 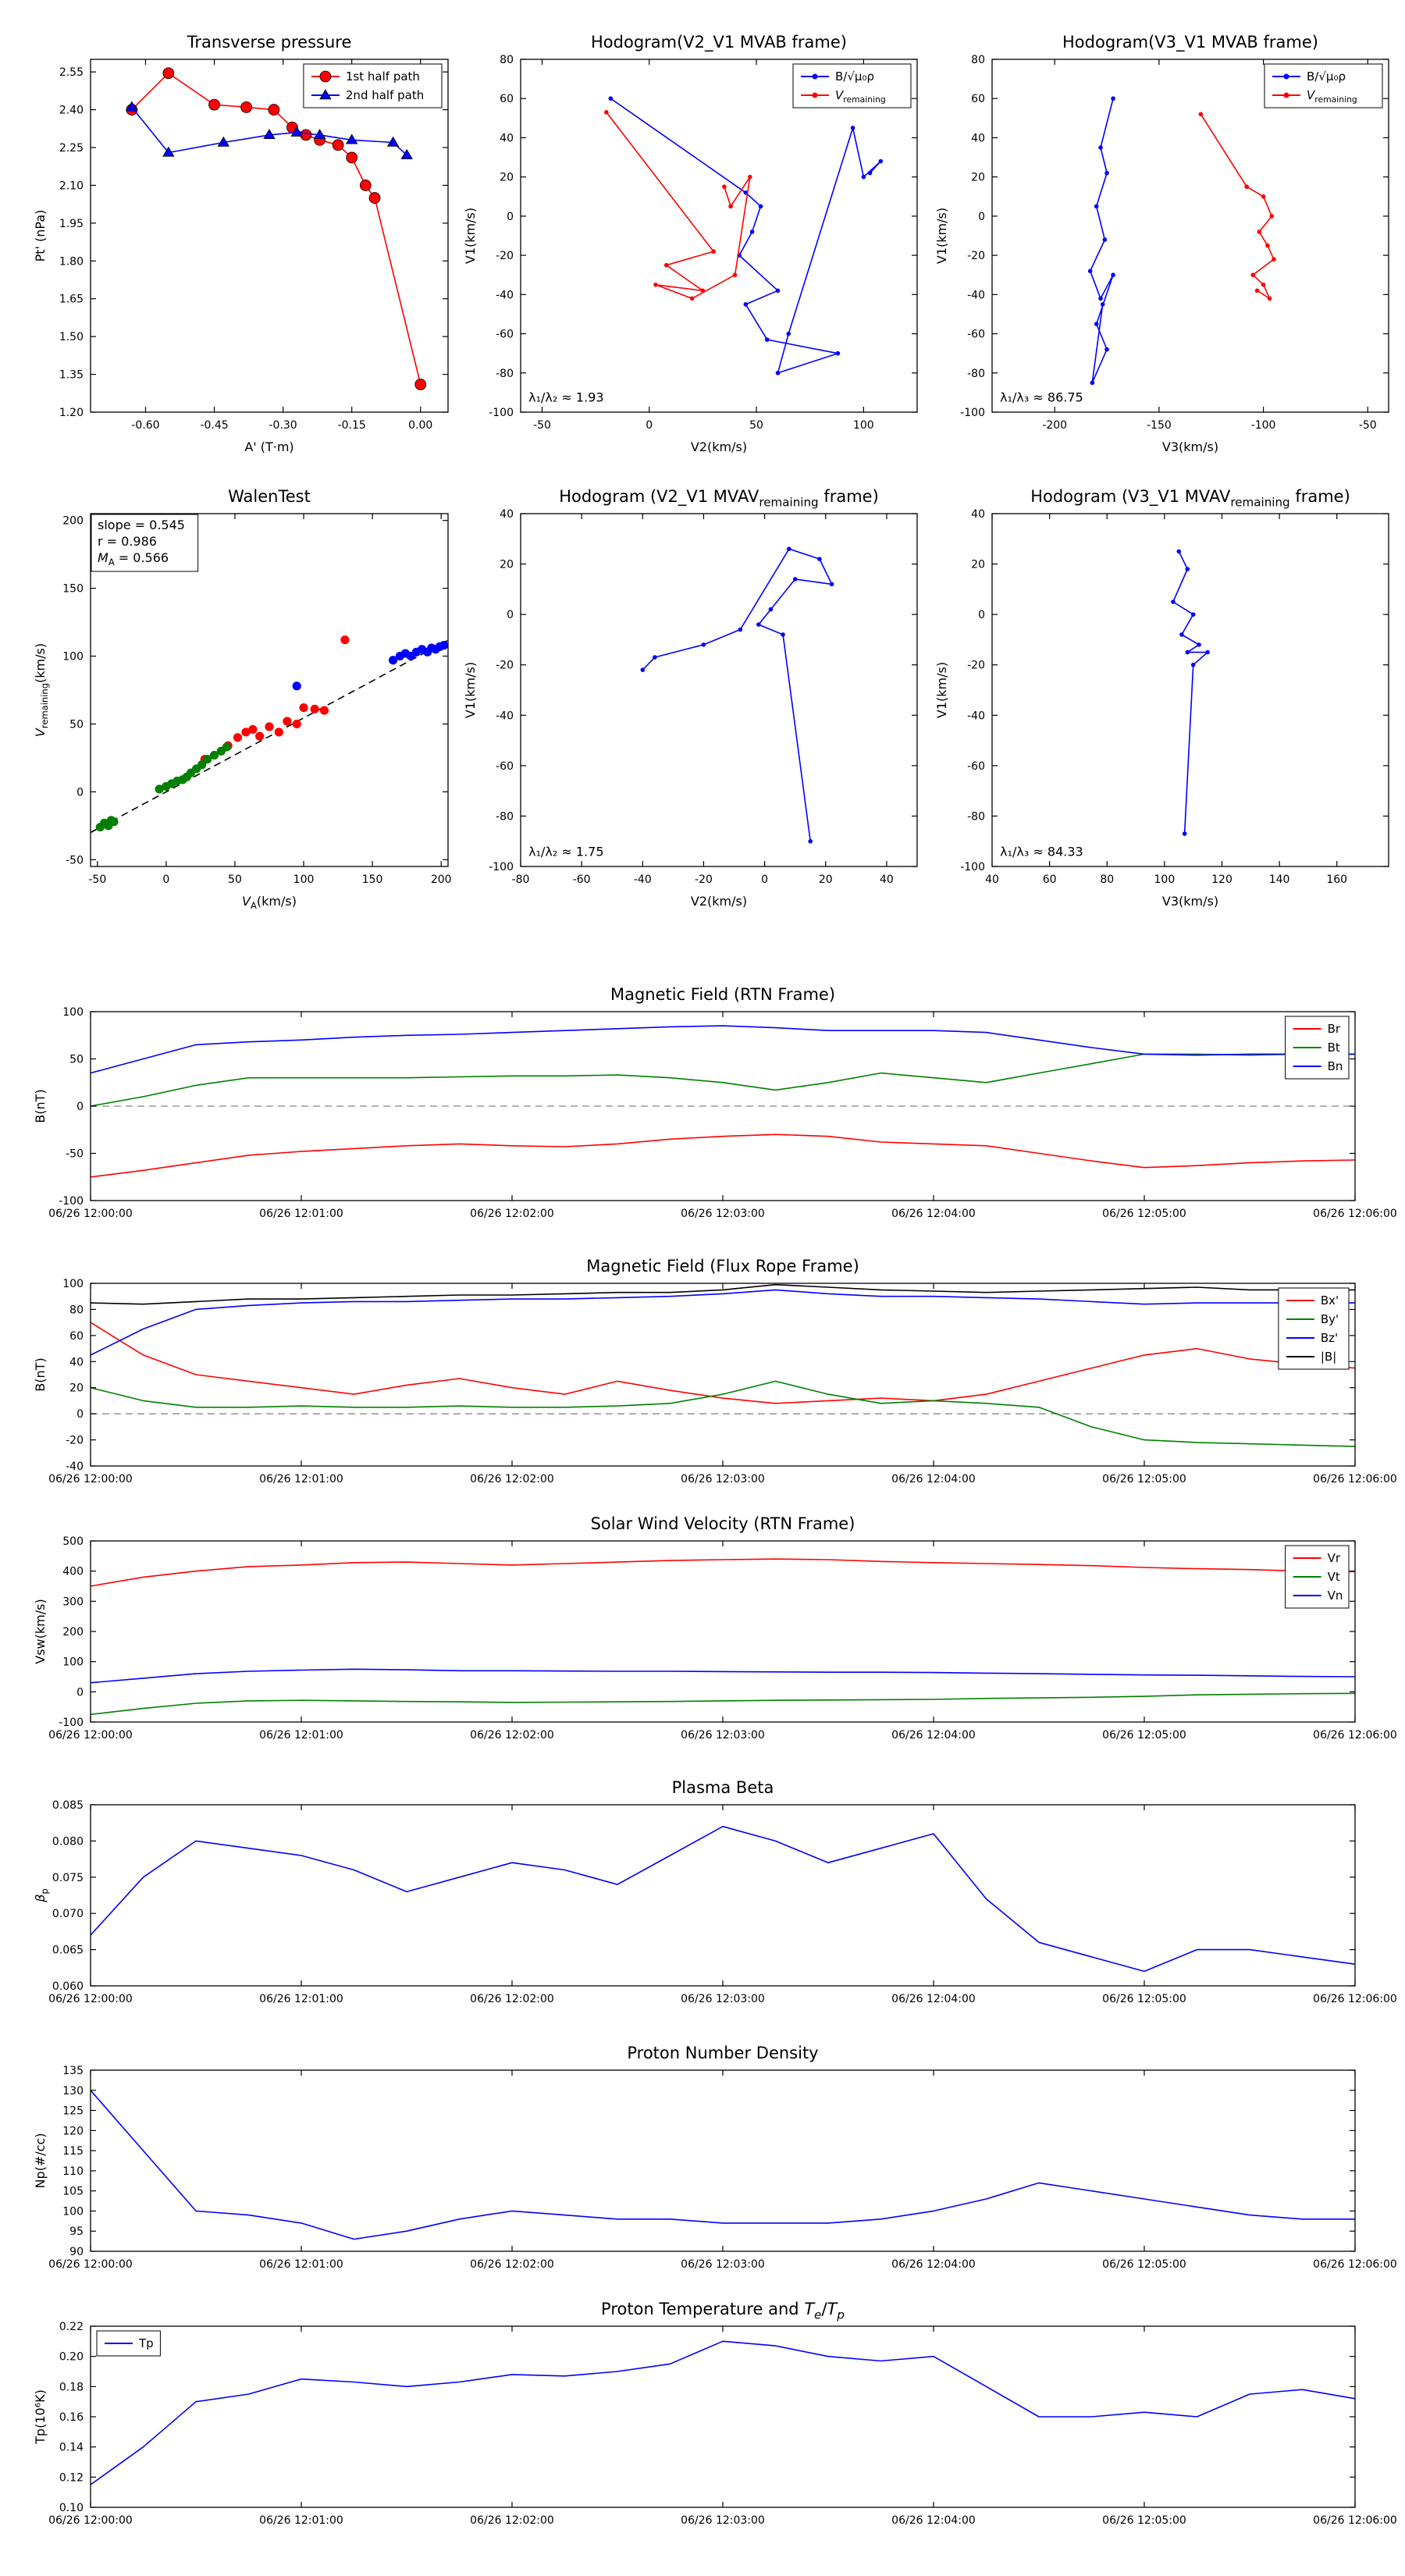 What do you see at coordinates (1334, 1577) in the screenshot?
I see `svg-text: Vt` at bounding box center [1334, 1577].